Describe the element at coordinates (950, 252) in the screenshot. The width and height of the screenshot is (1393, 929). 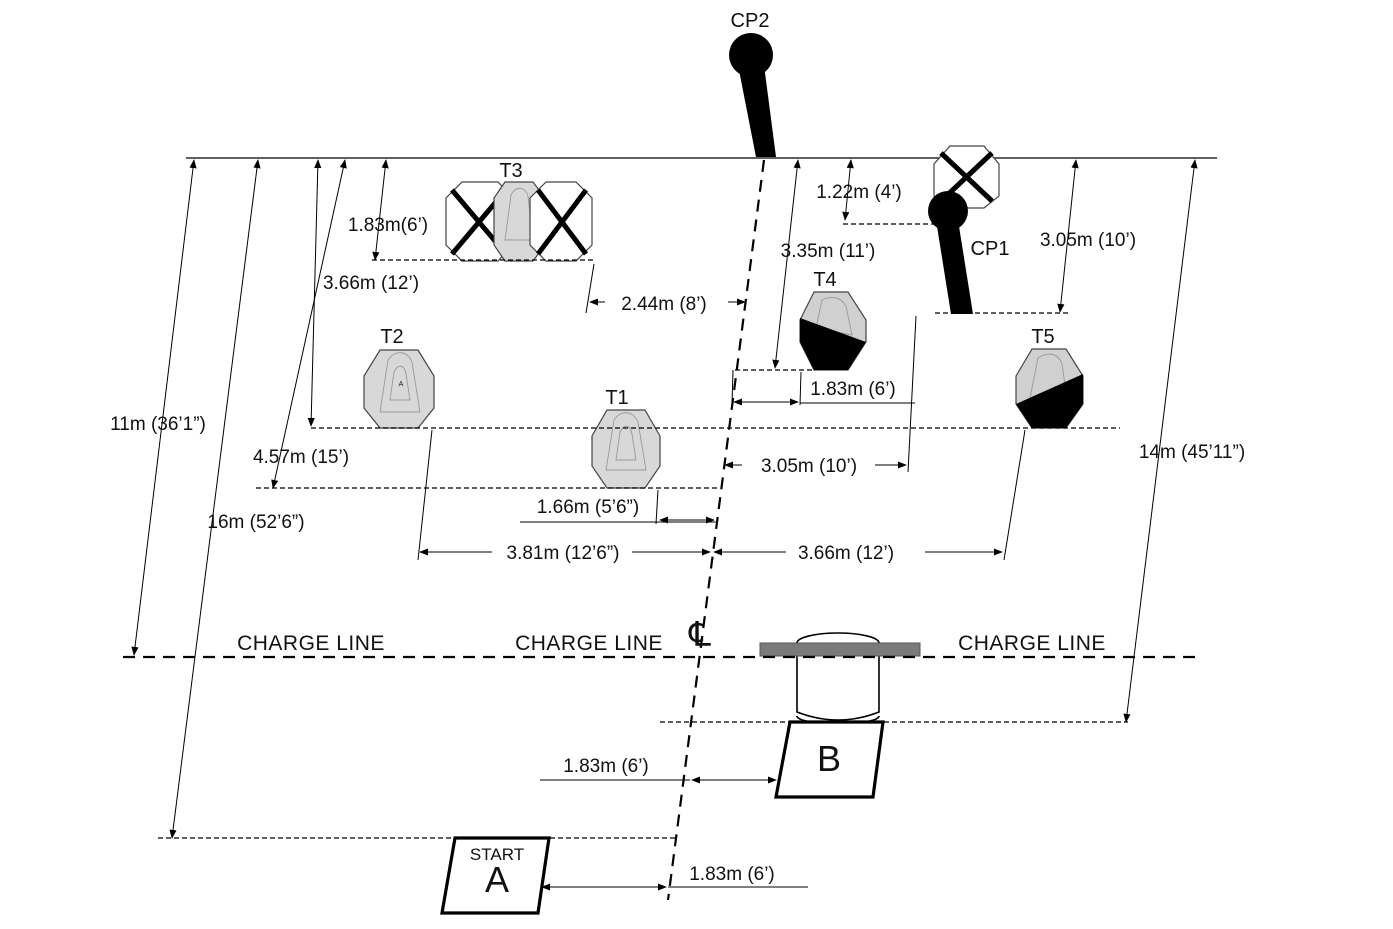
I see `popper-cp1` at that location.